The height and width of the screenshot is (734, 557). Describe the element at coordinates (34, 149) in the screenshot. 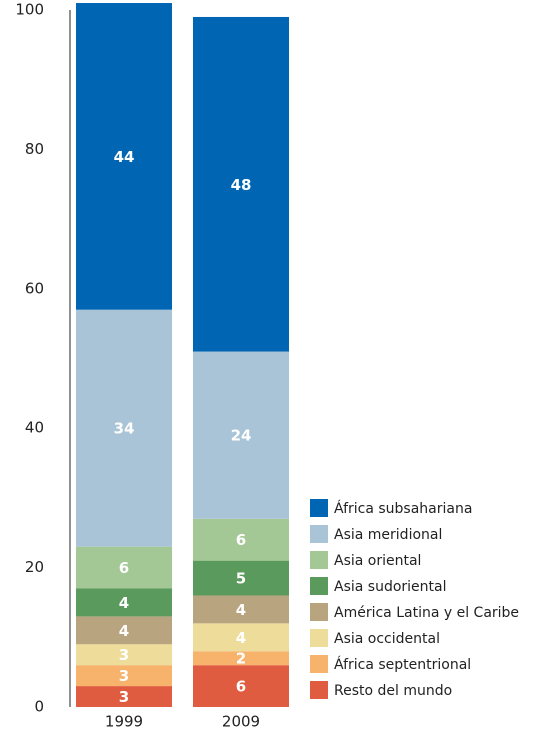

I see `y-tick-label: 80` at that location.